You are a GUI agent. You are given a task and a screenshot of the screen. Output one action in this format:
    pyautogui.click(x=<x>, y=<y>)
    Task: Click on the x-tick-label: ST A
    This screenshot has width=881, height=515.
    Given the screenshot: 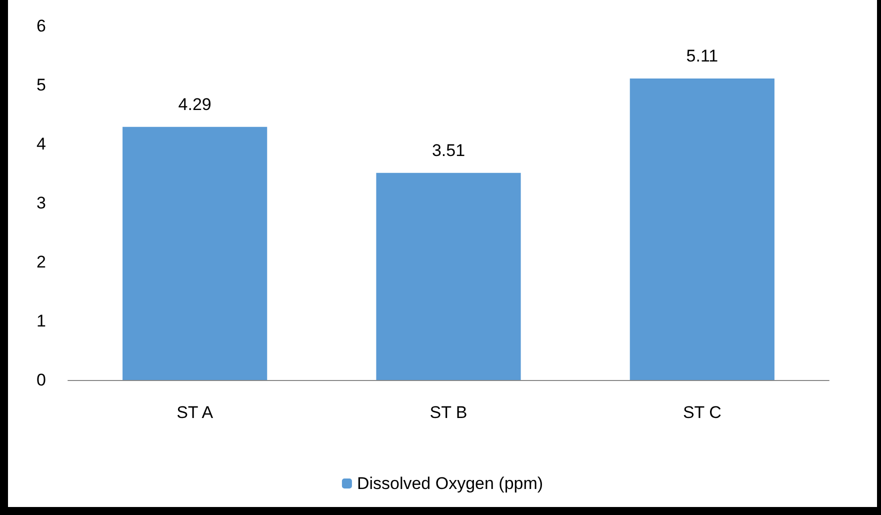 What is the action you would take?
    pyautogui.click(x=195, y=412)
    